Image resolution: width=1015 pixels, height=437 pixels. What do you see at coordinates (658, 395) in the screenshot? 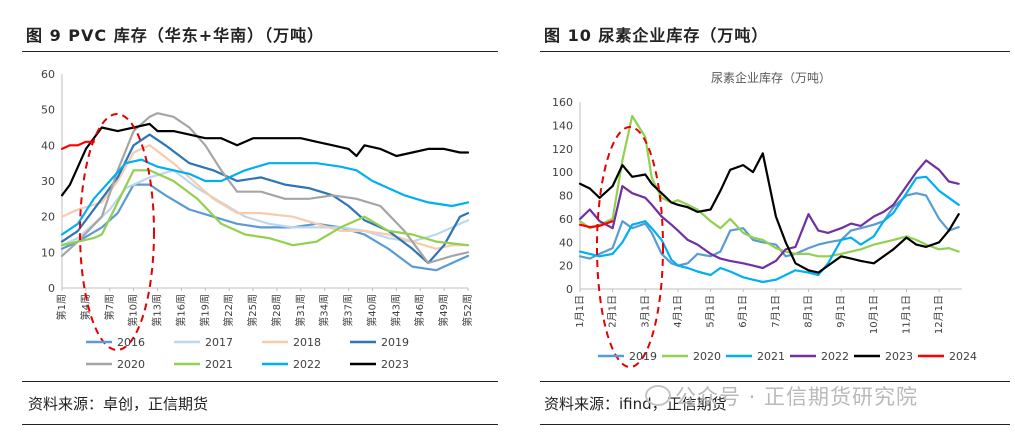
I see `wechat-icon` at bounding box center [658, 395].